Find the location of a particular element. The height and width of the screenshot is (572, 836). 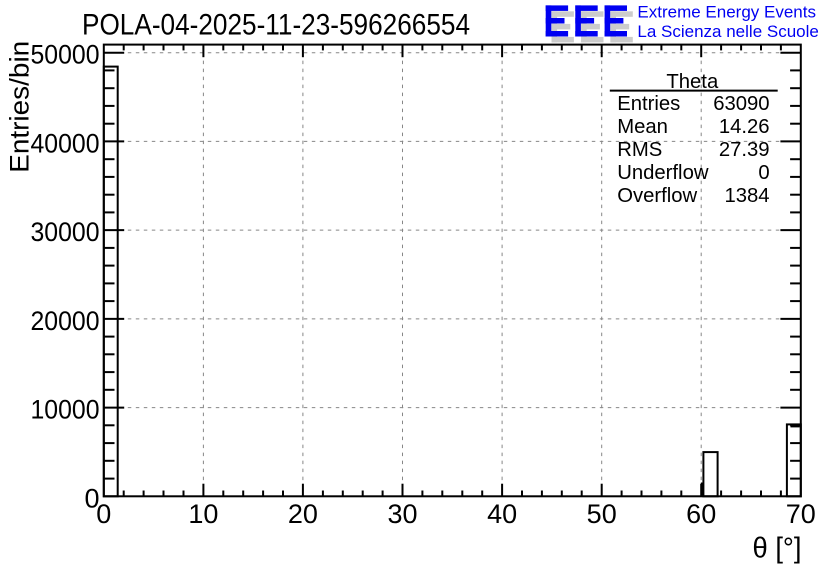

svg-text: 40000 is located at coordinates (65, 143).